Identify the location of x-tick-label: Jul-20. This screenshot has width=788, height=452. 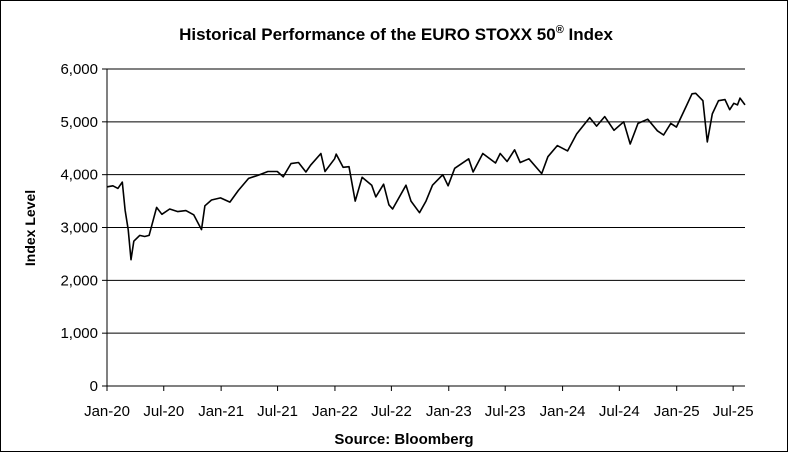
(163, 411).